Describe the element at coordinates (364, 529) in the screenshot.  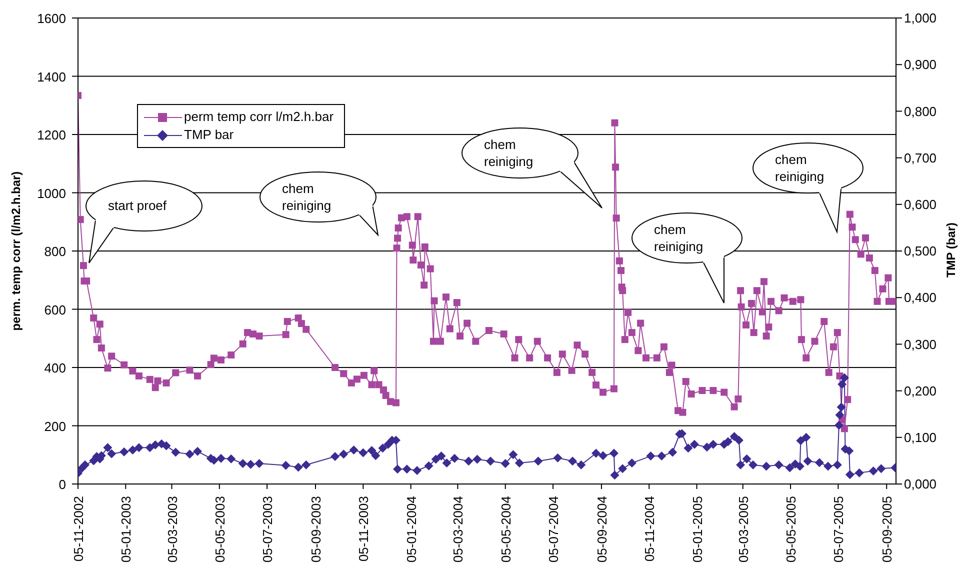
I see `x-tick-label: 05-11-2003` at that location.